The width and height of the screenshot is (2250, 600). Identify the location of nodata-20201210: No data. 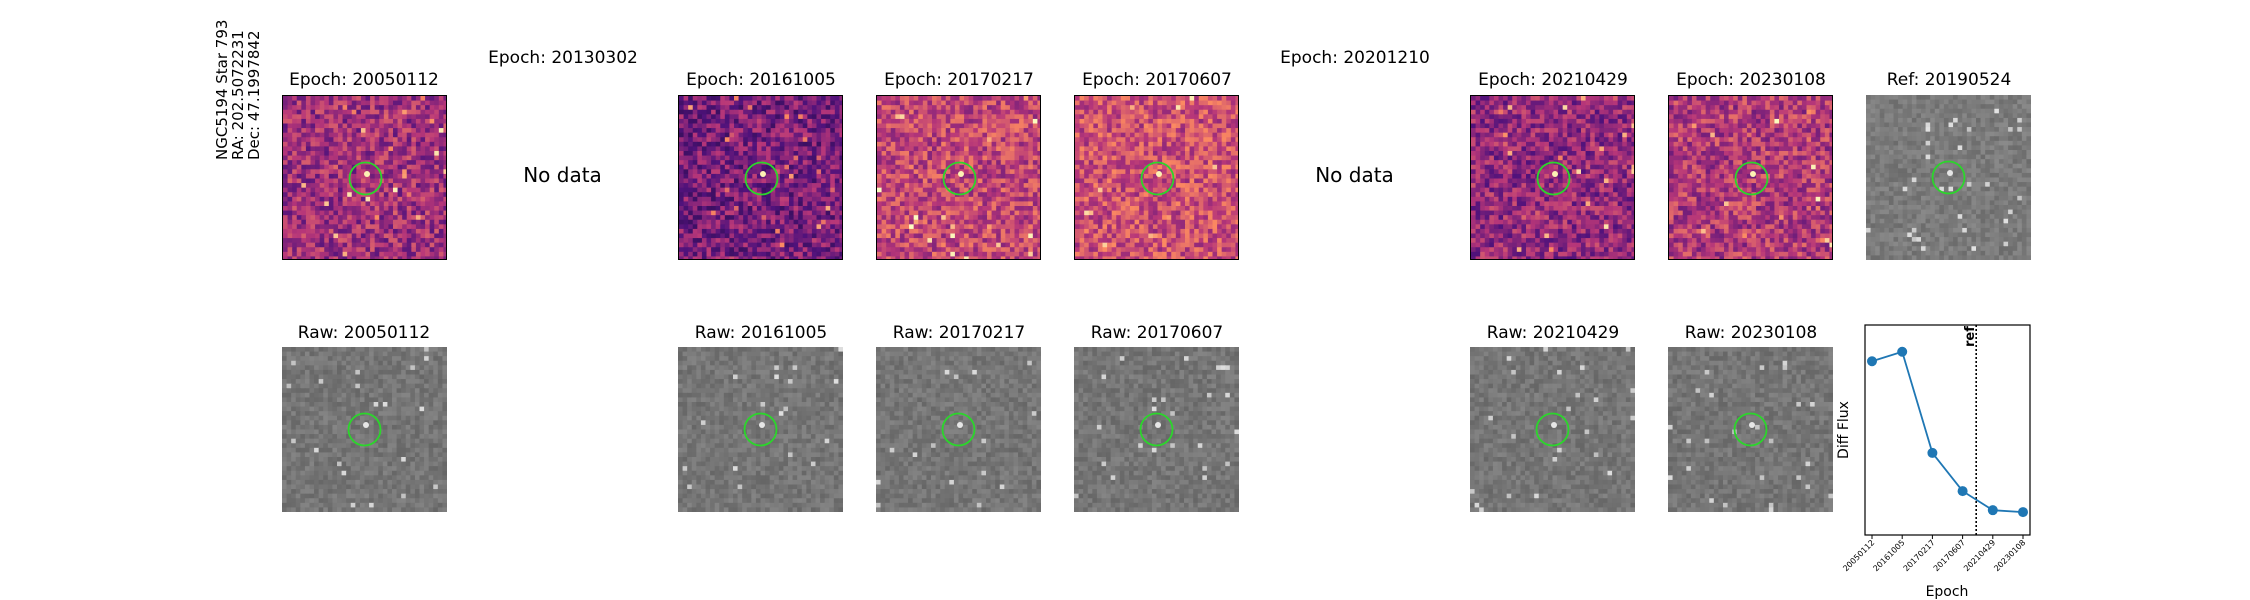
(1354, 175).